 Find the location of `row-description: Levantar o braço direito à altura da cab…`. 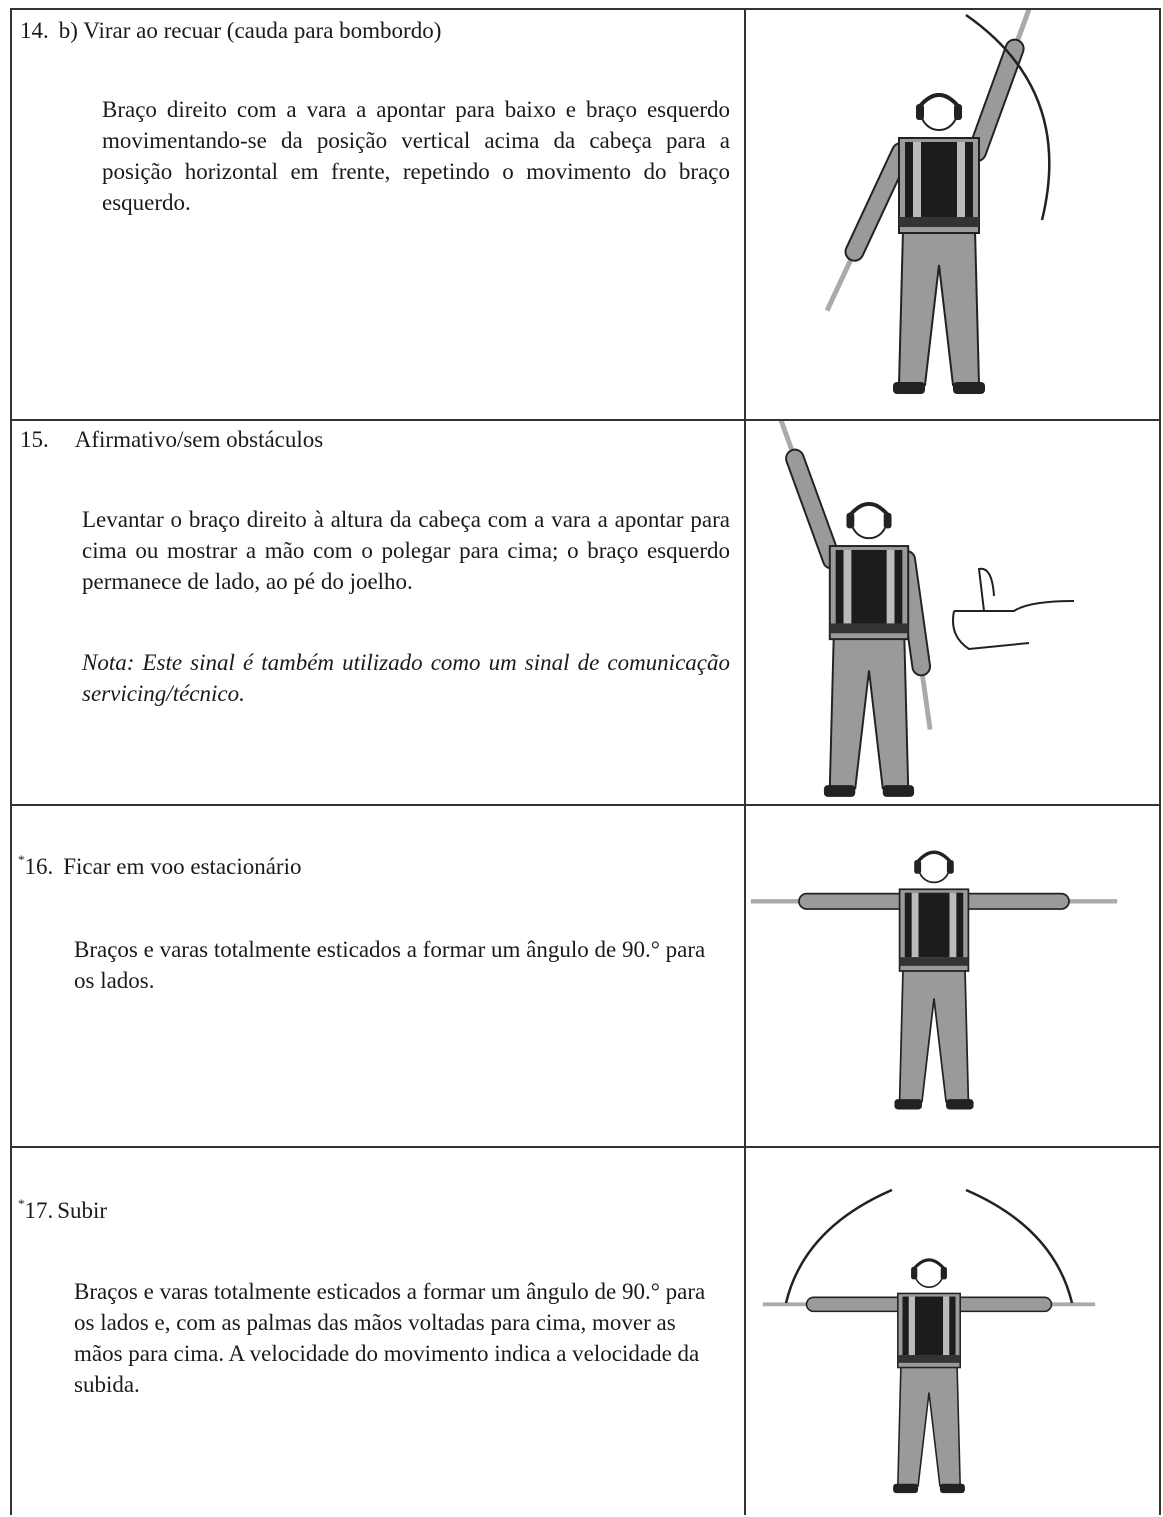

row-description: Levantar o braço direito à altura da cab… is located at coordinates (406, 550).